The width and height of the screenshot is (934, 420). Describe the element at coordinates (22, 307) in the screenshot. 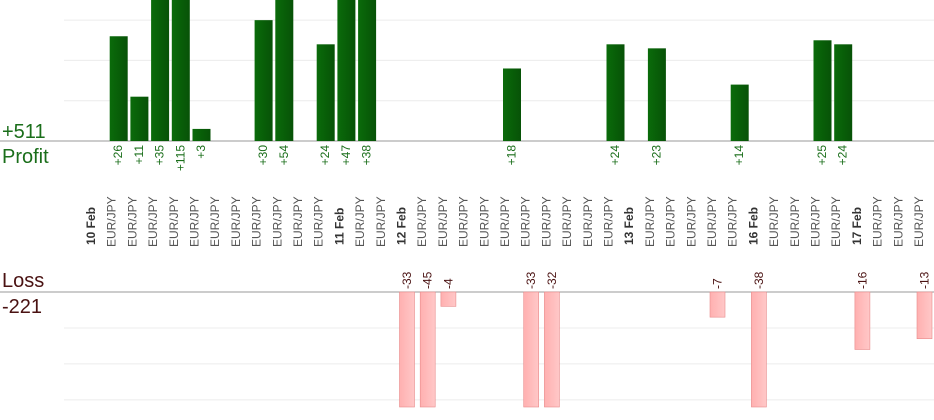

I see `loss-total: -221` at that location.